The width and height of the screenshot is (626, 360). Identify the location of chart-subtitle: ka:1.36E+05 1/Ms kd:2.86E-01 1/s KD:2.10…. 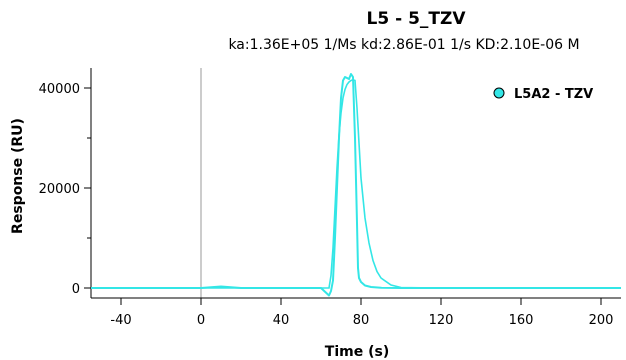
(403, 45).